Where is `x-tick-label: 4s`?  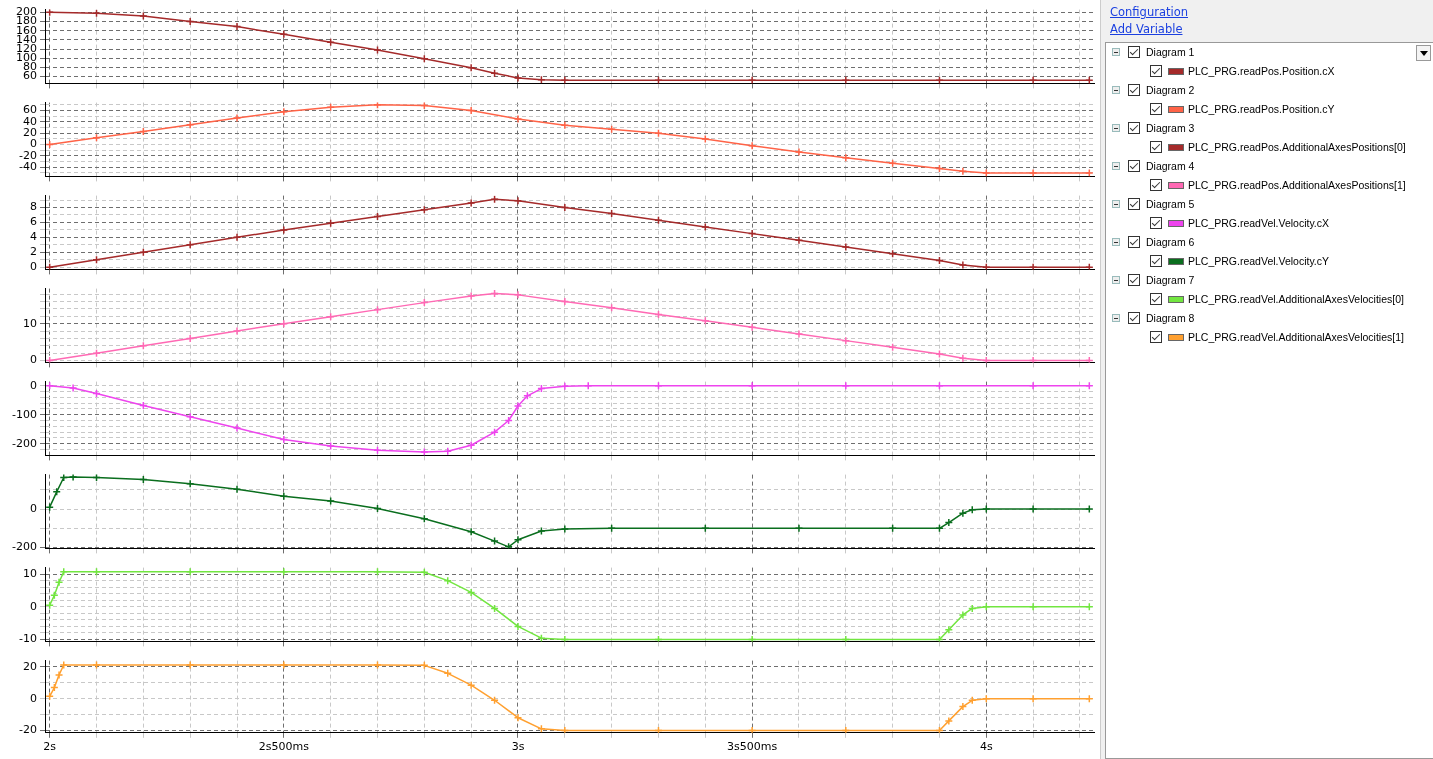
x-tick-label: 4s is located at coordinates (986, 747).